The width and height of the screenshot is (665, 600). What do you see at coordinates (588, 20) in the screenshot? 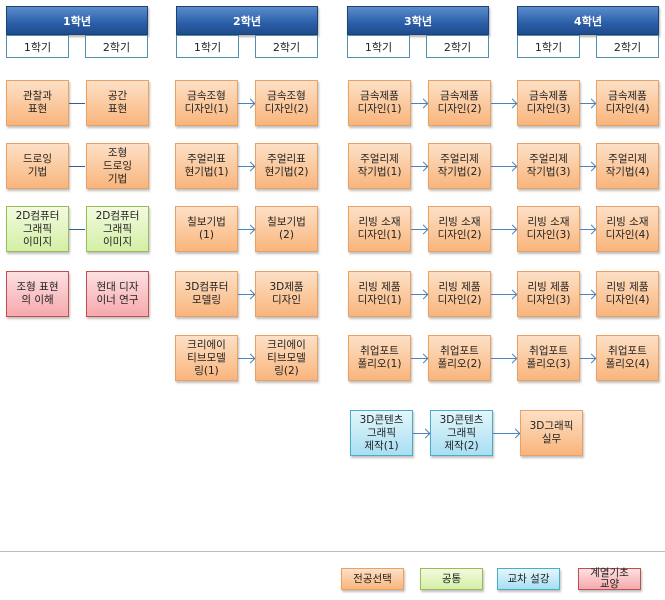
I see `year-header: 4학년` at bounding box center [588, 20].